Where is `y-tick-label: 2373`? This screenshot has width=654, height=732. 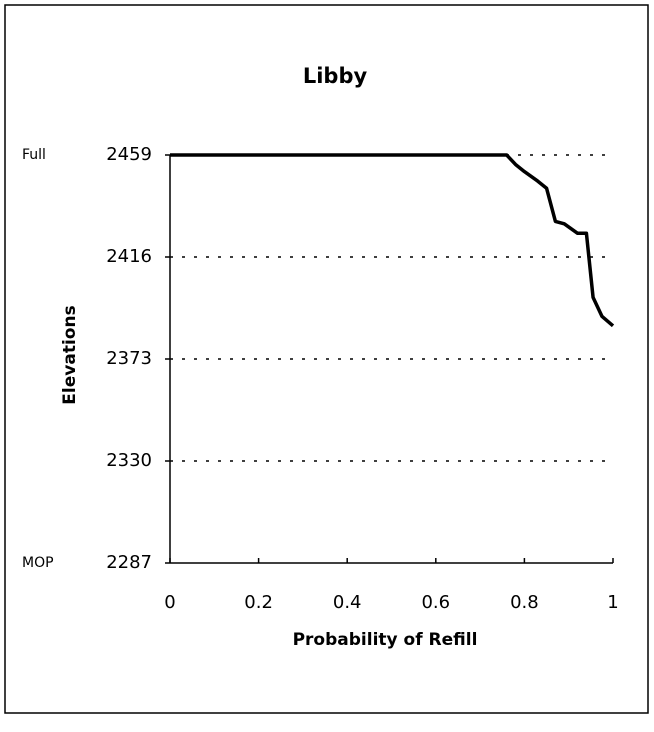
y-tick-label: 2373 is located at coordinates (129, 358).